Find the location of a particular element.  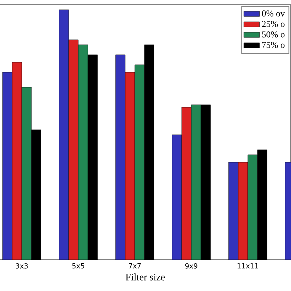

legend-label: 0% ov is located at coordinates (274, 13).